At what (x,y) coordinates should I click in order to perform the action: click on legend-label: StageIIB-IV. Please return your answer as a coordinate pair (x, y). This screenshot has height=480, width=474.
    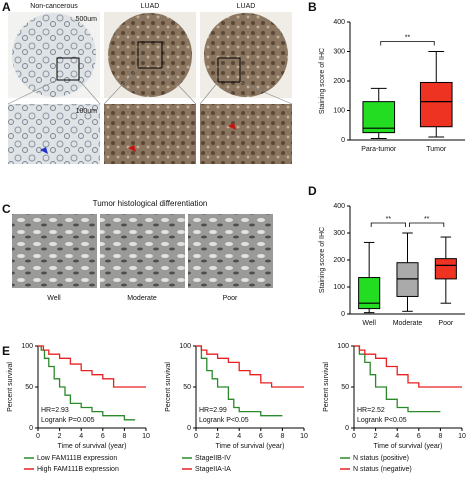
    Looking at the image, I should click on (213, 458).